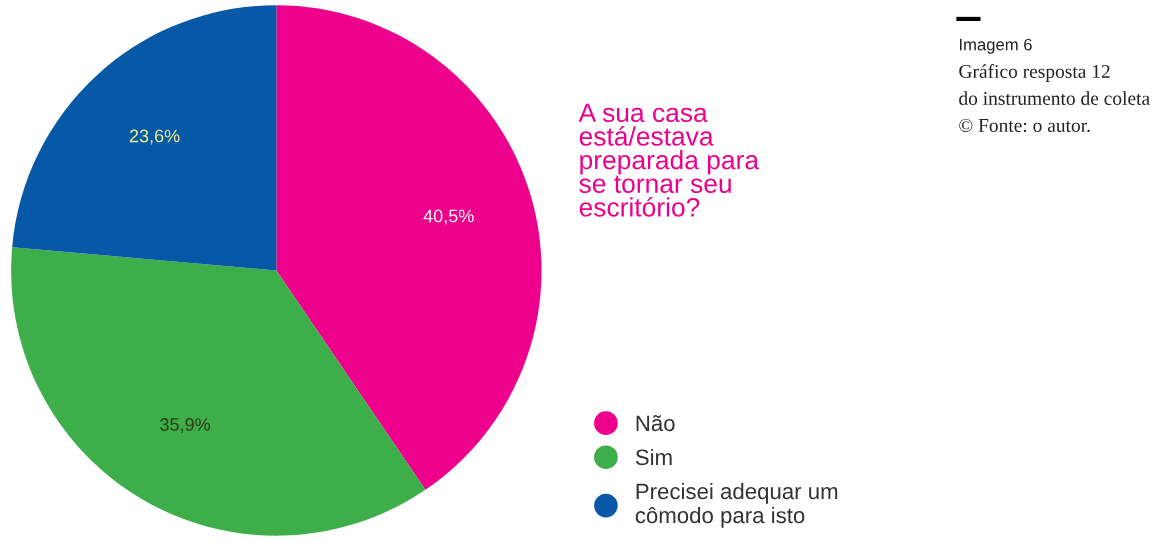  Describe the element at coordinates (653, 457) in the screenshot. I see `legend-label: Sim` at that location.